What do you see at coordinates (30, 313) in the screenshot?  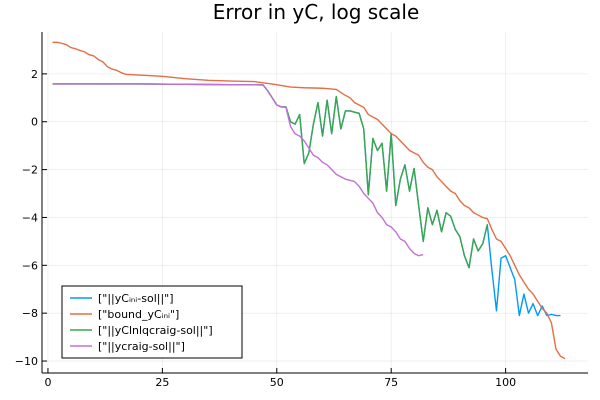 I see `y-tick-label-5: −8` at bounding box center [30, 313].